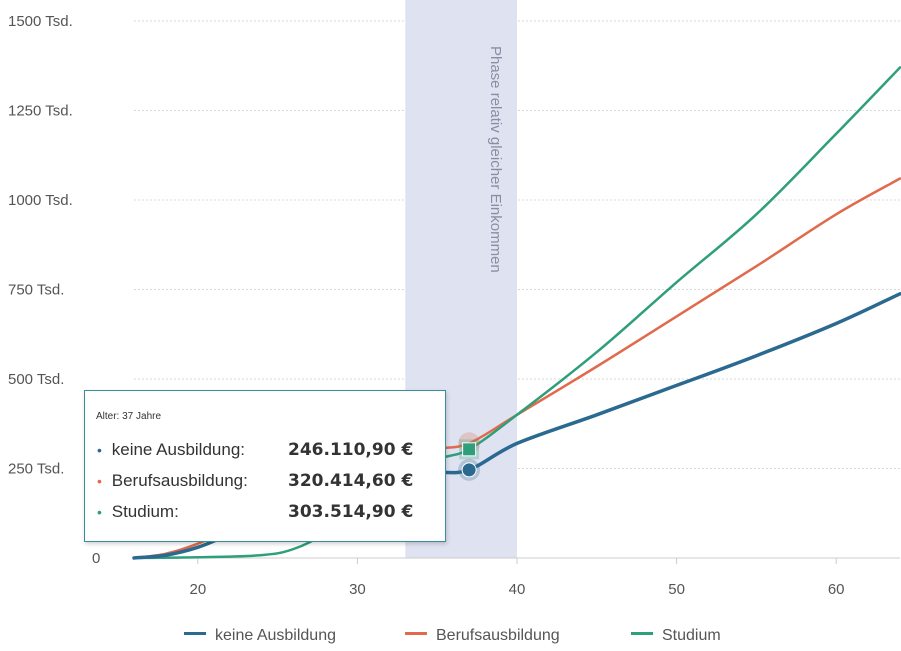  Describe the element at coordinates (36, 469) in the screenshot. I see `y-tick-label-1: 250 Tsd.` at that location.